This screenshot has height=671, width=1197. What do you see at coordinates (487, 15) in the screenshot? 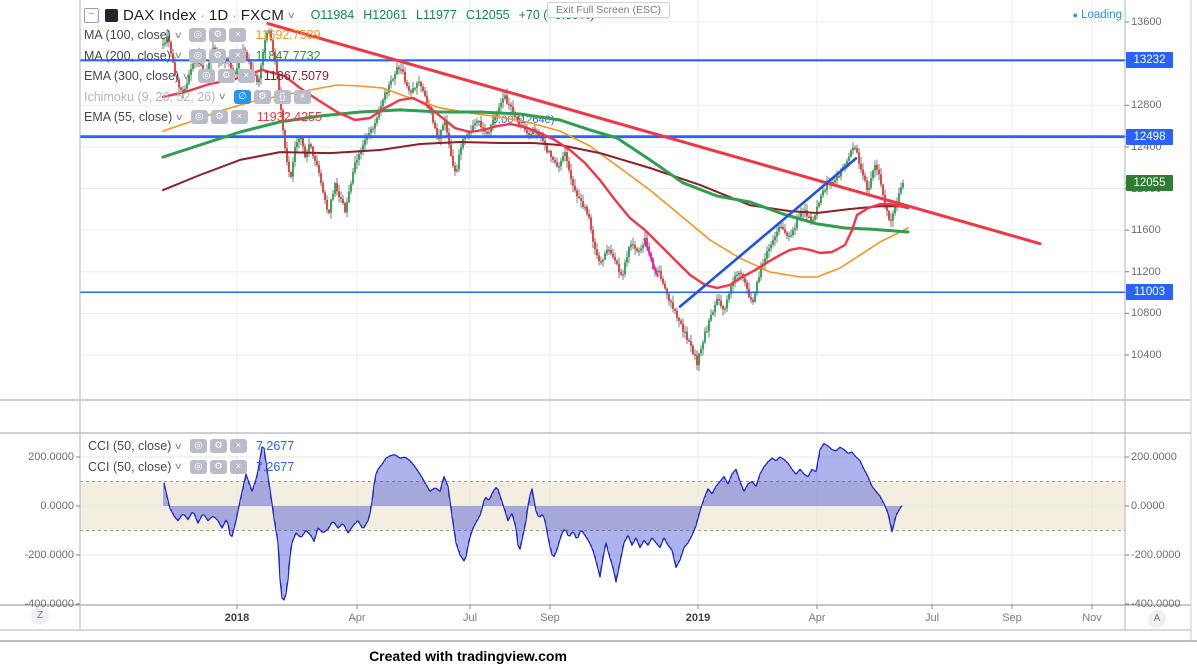
I see `ohlc-item: C12055` at bounding box center [487, 15].